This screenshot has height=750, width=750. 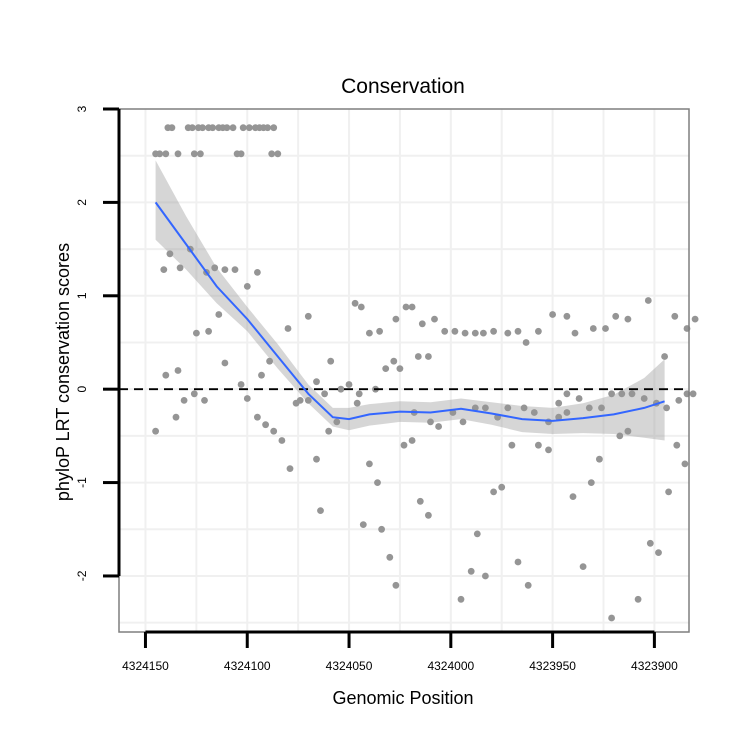 I want to click on x-tick-label: 4323950, so click(x=552, y=666).